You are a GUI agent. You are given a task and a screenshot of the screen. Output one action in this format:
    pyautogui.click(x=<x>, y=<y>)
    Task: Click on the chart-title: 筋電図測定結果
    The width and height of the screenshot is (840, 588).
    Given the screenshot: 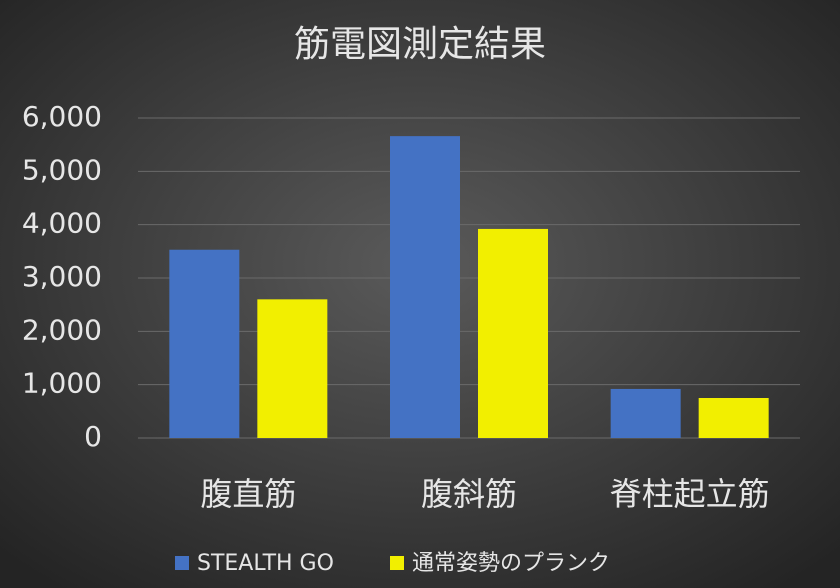 What is the action you would take?
    pyautogui.click(x=420, y=44)
    